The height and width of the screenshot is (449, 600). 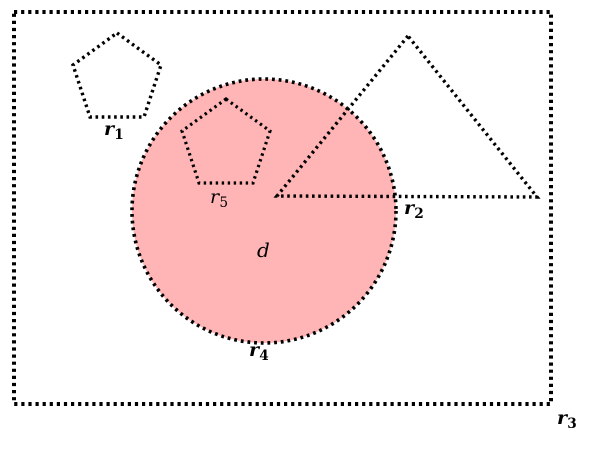 What do you see at coordinates (117, 74) in the screenshot?
I see `pentagon-r1` at bounding box center [117, 74].